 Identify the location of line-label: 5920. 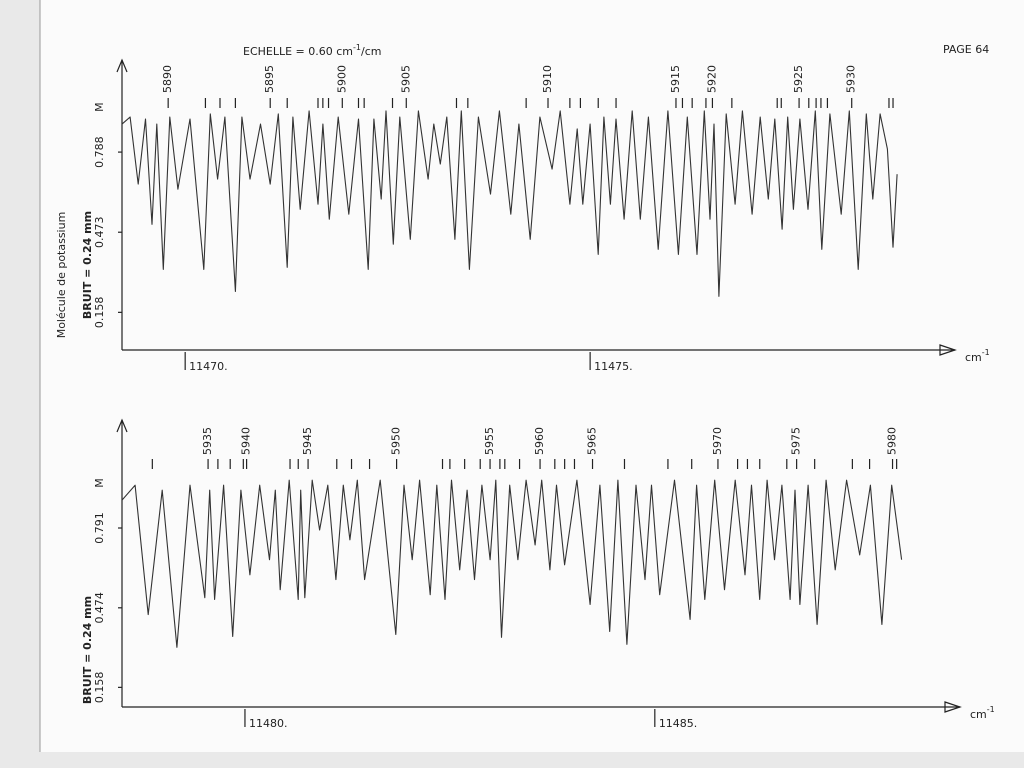
(711, 79).